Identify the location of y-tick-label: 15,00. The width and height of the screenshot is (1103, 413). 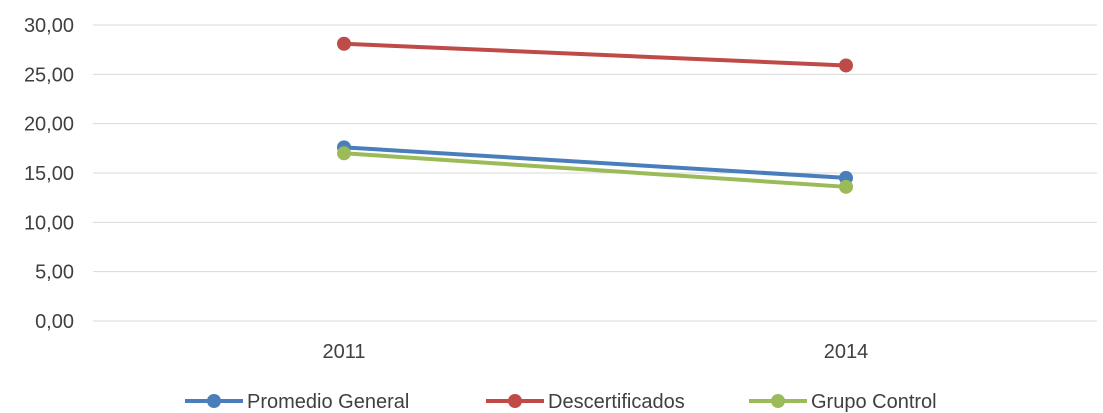
(49, 174).